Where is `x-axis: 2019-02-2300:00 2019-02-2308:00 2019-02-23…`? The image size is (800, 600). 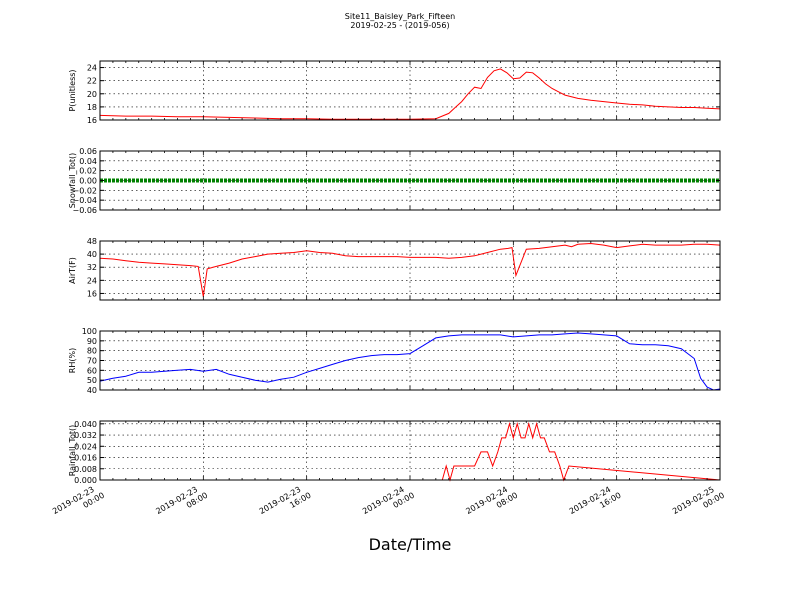 x-axis: 2019-02-2300:00 2019-02-2308:00 2019-02-23… is located at coordinates (388, 503).